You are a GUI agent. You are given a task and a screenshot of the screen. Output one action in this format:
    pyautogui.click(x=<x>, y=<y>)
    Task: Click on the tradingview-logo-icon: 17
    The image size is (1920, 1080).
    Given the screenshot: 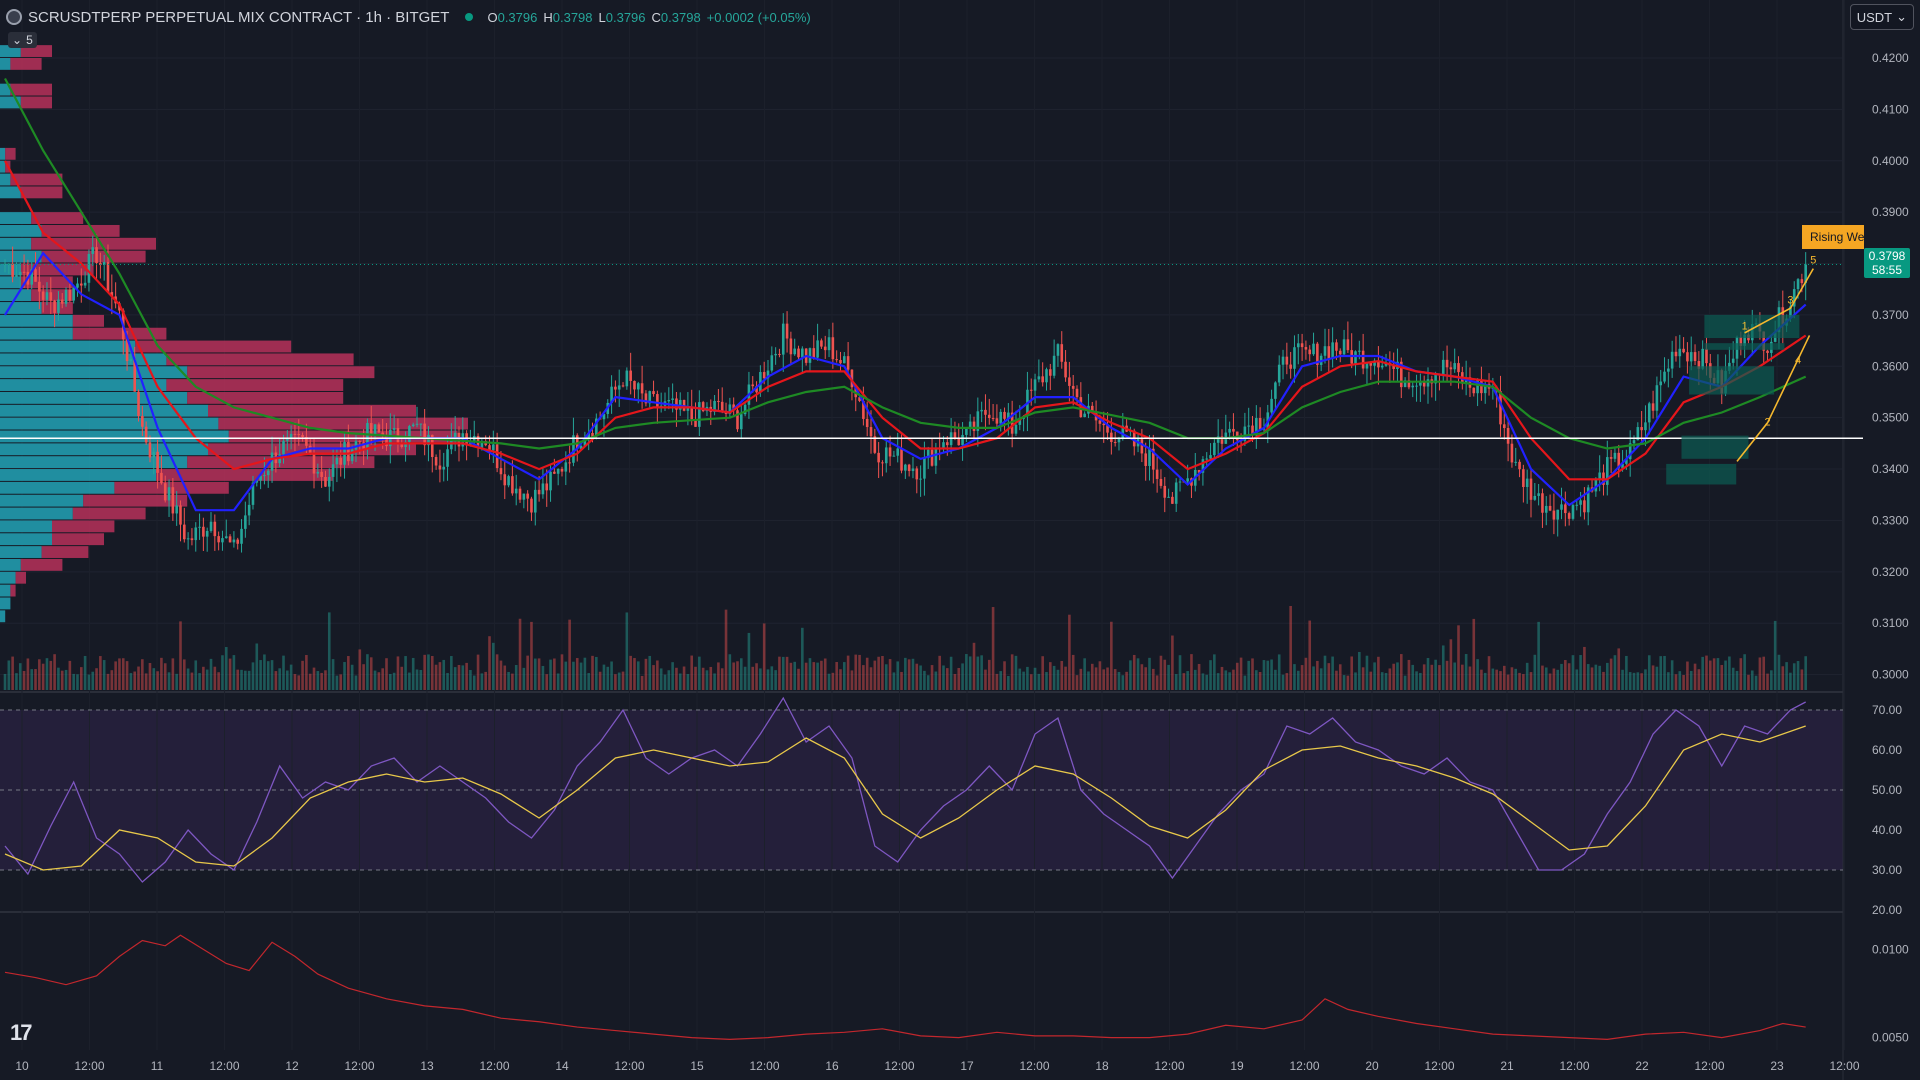 What is the action you would take?
    pyautogui.click(x=21, y=1032)
    